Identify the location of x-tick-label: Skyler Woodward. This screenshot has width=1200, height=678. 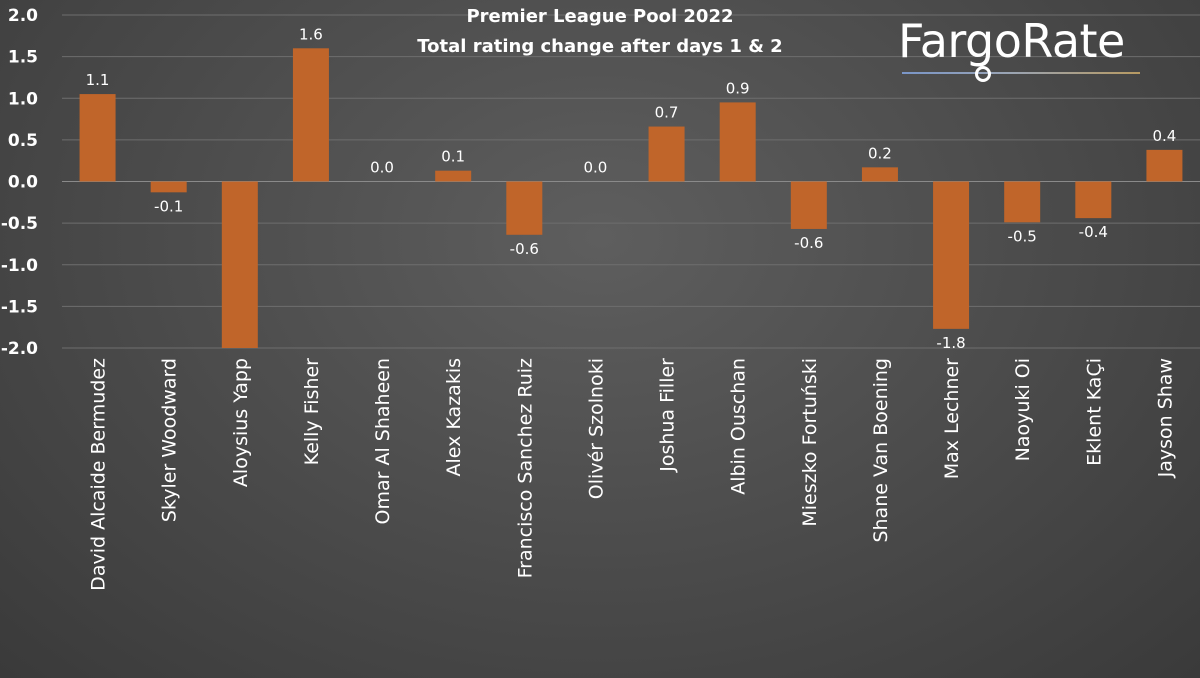
(170, 440).